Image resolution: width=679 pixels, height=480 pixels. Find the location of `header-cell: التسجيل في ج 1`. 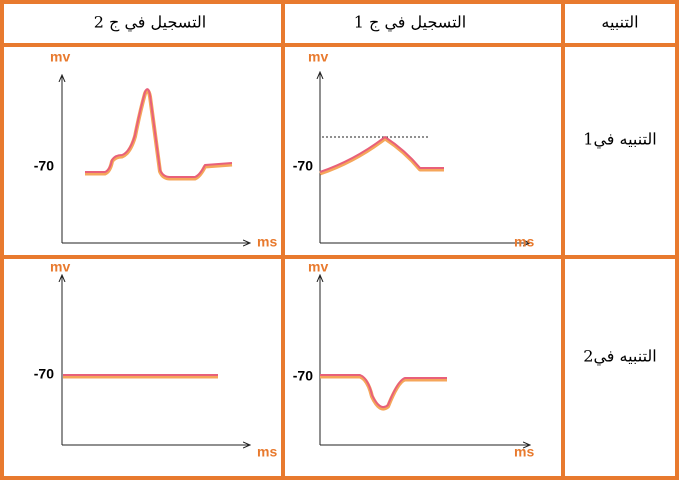

header-cell: التسجيل في ج 1 is located at coordinates (410, 22).